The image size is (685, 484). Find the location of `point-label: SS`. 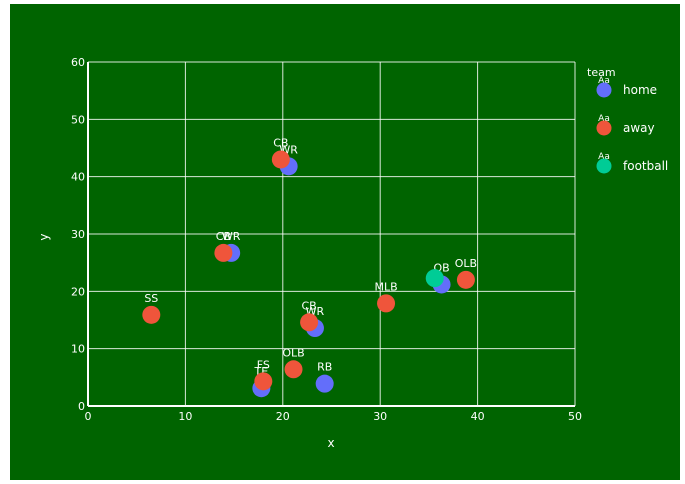

point-label: SS is located at coordinates (151, 298).